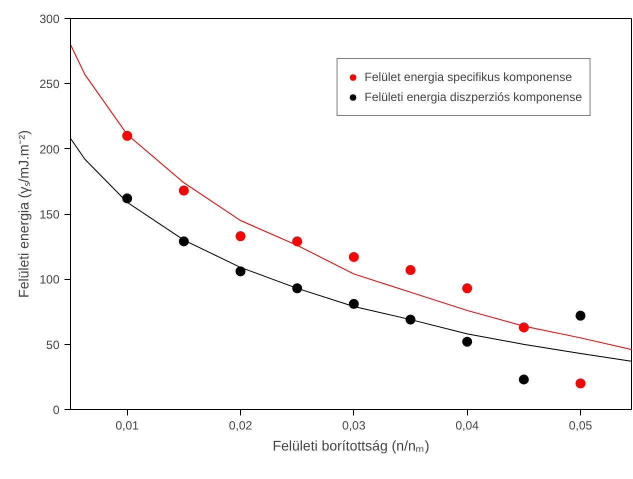 Image resolution: width=633 pixels, height=479 pixels. Describe the element at coordinates (49, 84) in the screenshot. I see `y-tick-label: 250` at that location.